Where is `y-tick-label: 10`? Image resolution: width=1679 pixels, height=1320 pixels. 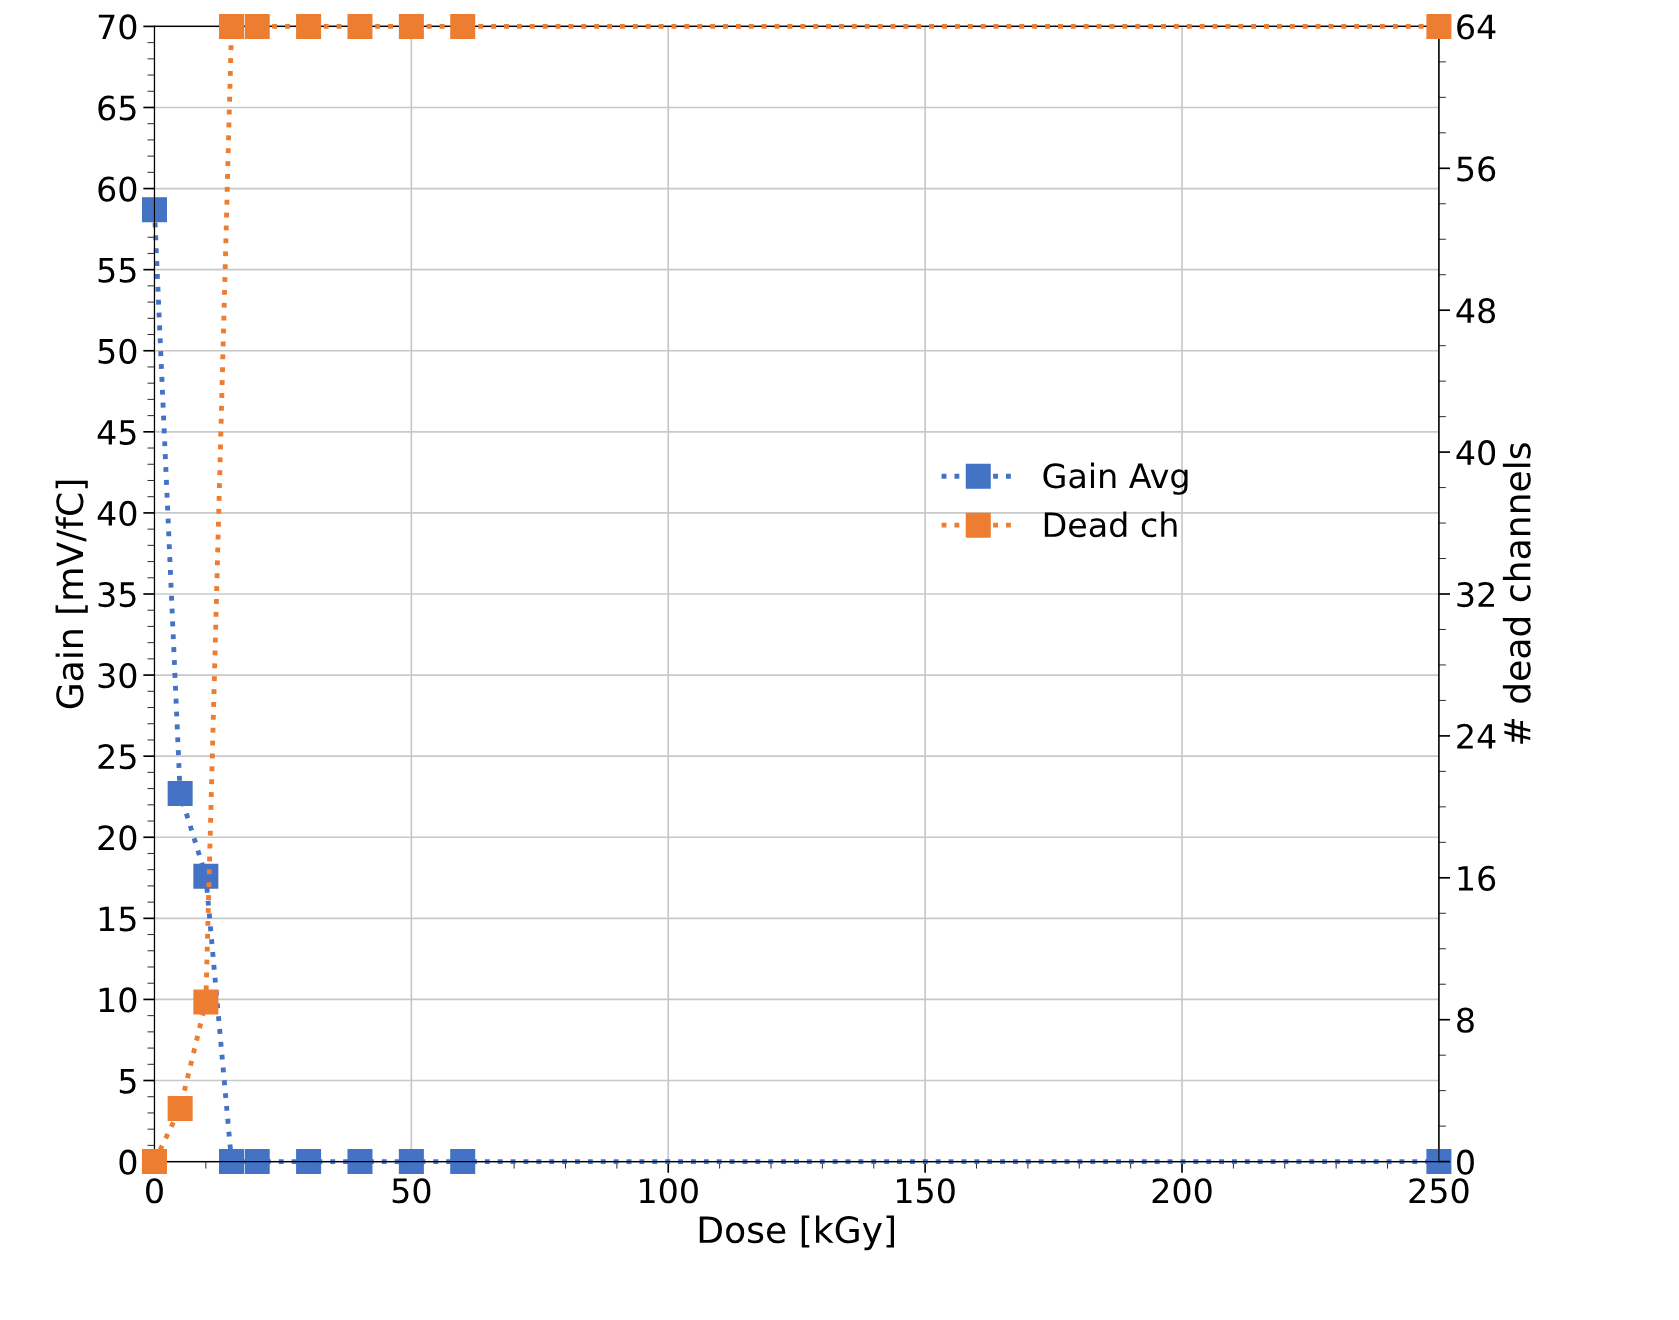
y-tick-label: 10 is located at coordinates (118, 1000).